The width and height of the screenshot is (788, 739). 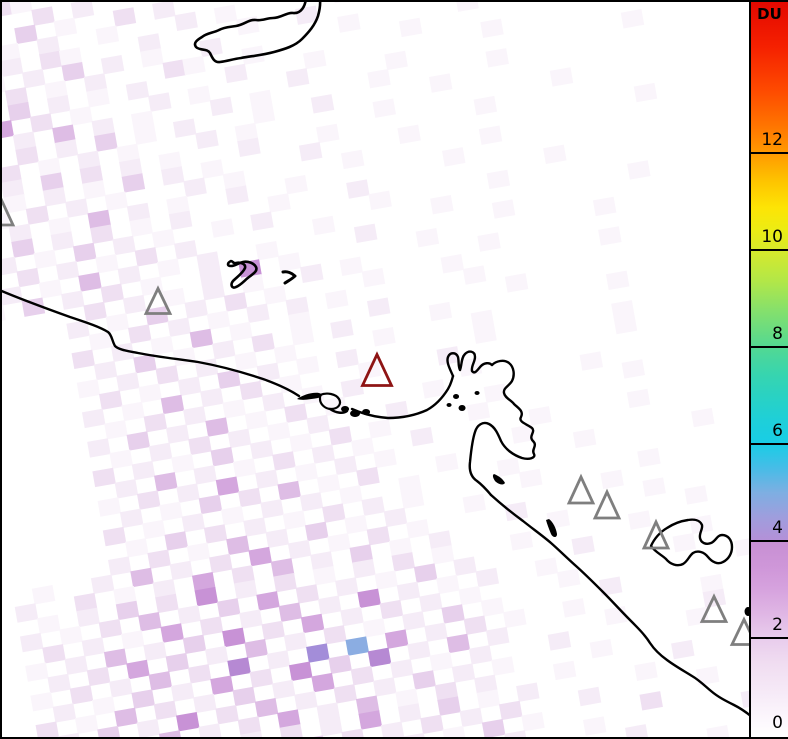 I want to click on erupting-volcano-triangle-marker, so click(x=377, y=369).